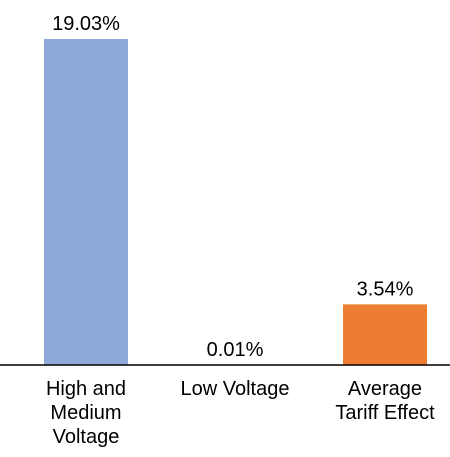 Image resolution: width=450 pixels, height=457 pixels. Describe the element at coordinates (235, 389) in the screenshot. I see `category-label-1-line-0: Low Voltage` at that location.